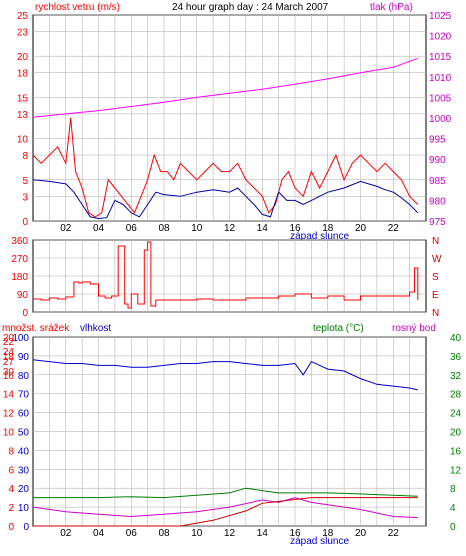 The height and width of the screenshot is (556, 466). I want to click on rain-tick-label-extra: 22, so click(9, 342).